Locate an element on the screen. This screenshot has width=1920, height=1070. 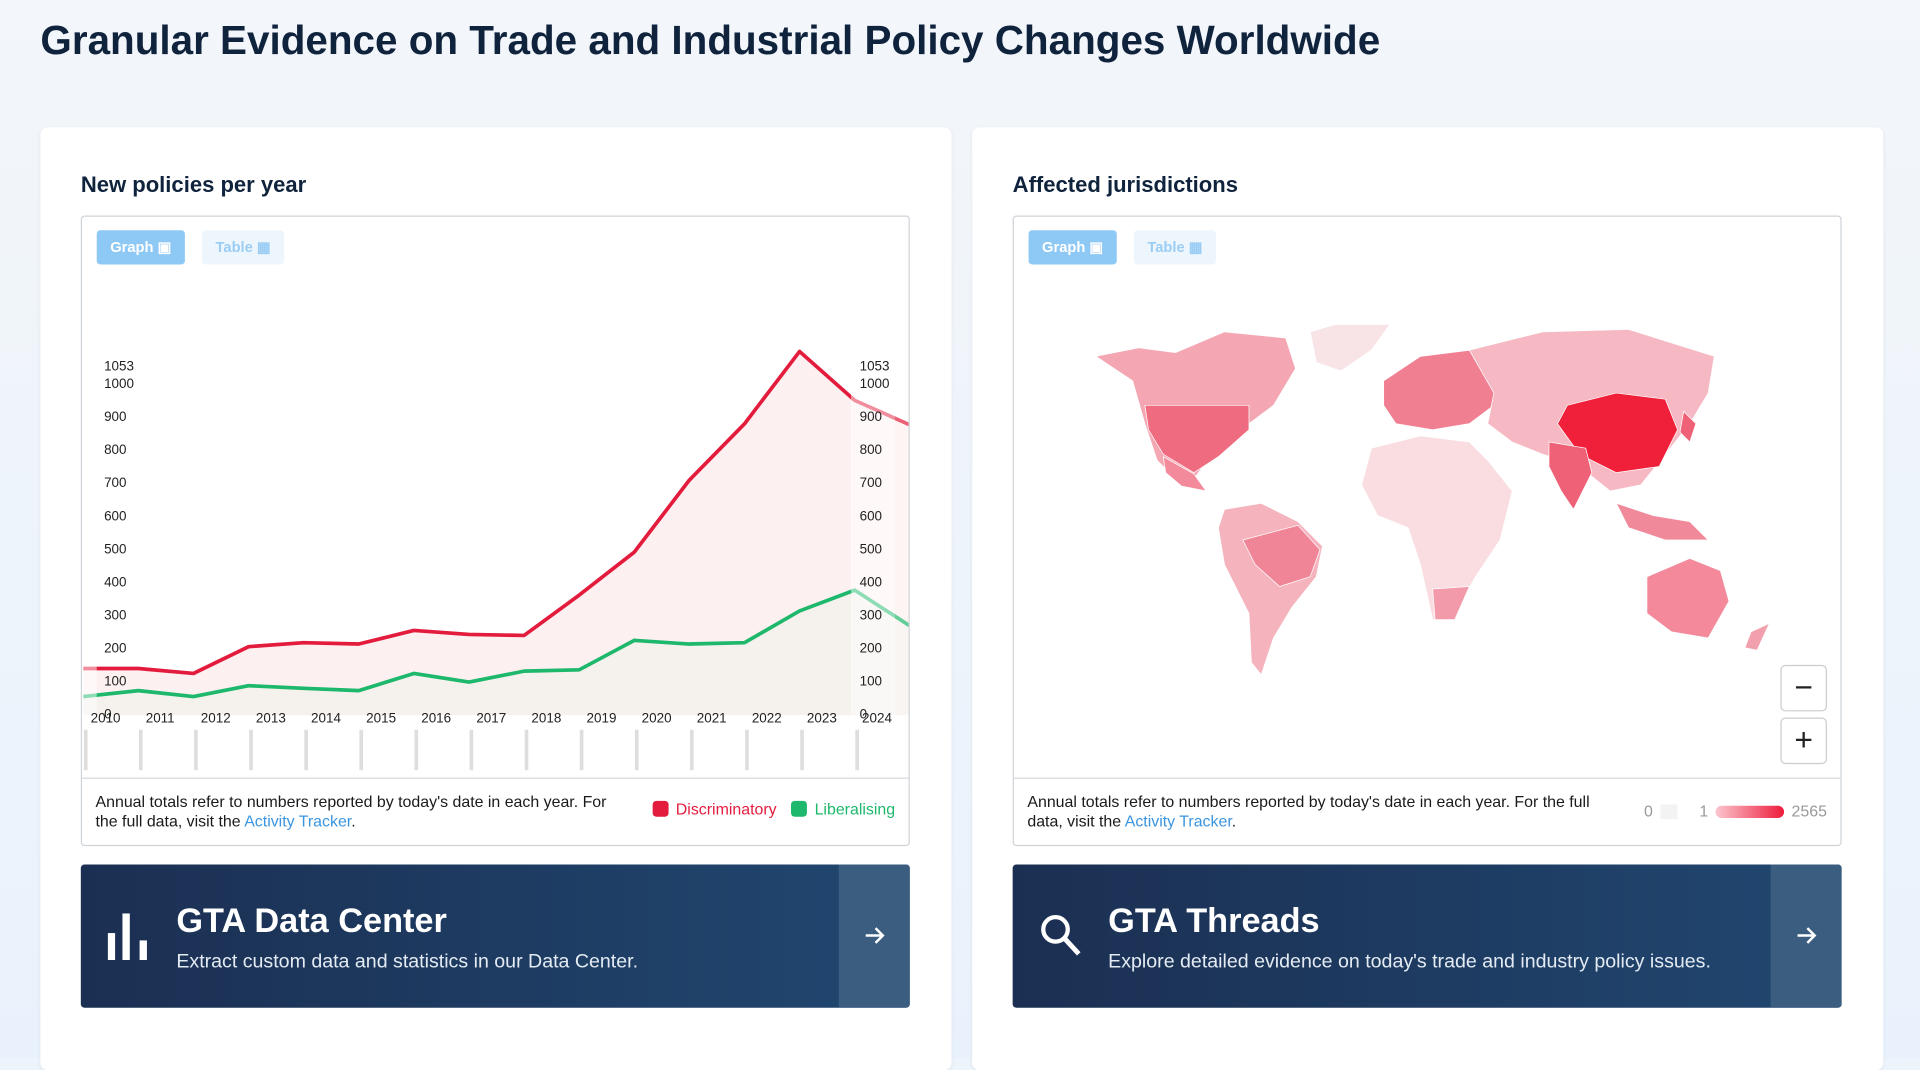
y2-tick-label: 500 is located at coordinates (871, 548).